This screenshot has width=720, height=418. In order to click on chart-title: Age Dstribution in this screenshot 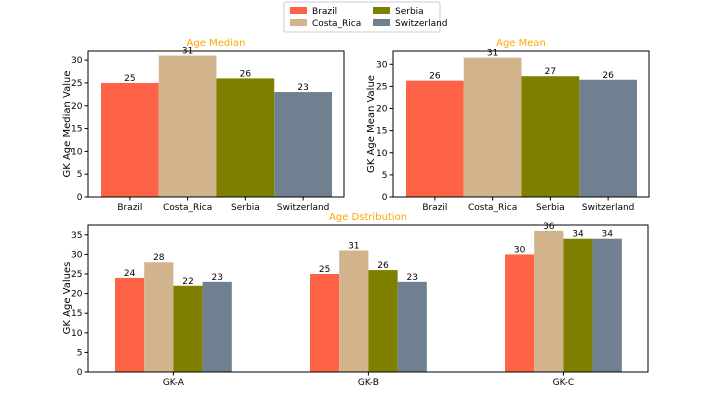, I will do `click(368, 217)`.